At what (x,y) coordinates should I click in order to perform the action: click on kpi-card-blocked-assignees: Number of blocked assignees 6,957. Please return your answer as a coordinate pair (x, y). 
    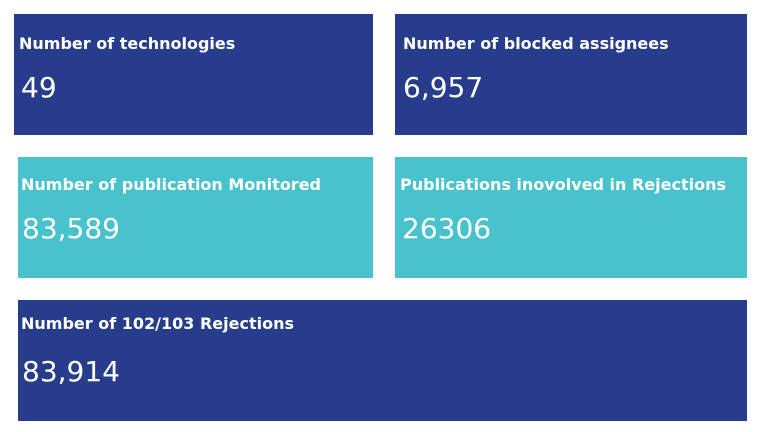
    Looking at the image, I should click on (571, 74).